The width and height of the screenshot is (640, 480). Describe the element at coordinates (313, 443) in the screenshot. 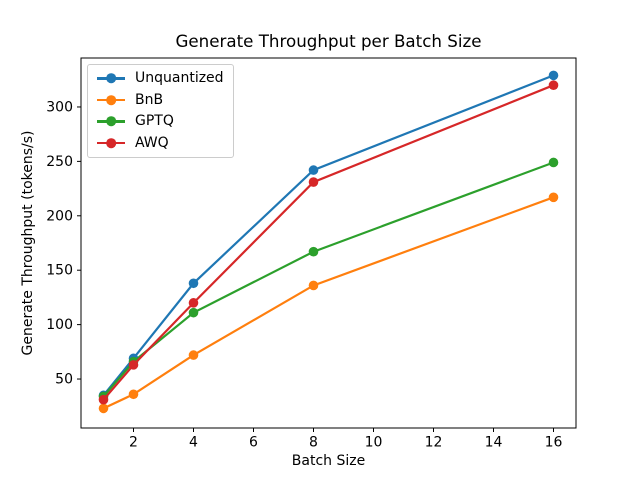

I see `x-tick-label: 8` at that location.